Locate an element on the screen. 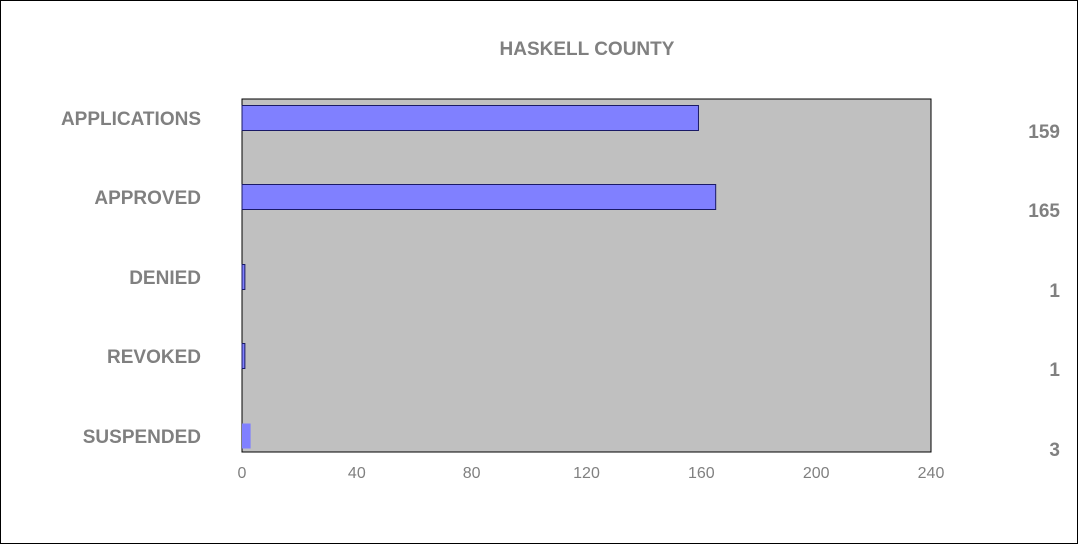 This screenshot has height=544, width=1078. value-label-revoked: 1 is located at coordinates (1054, 370).